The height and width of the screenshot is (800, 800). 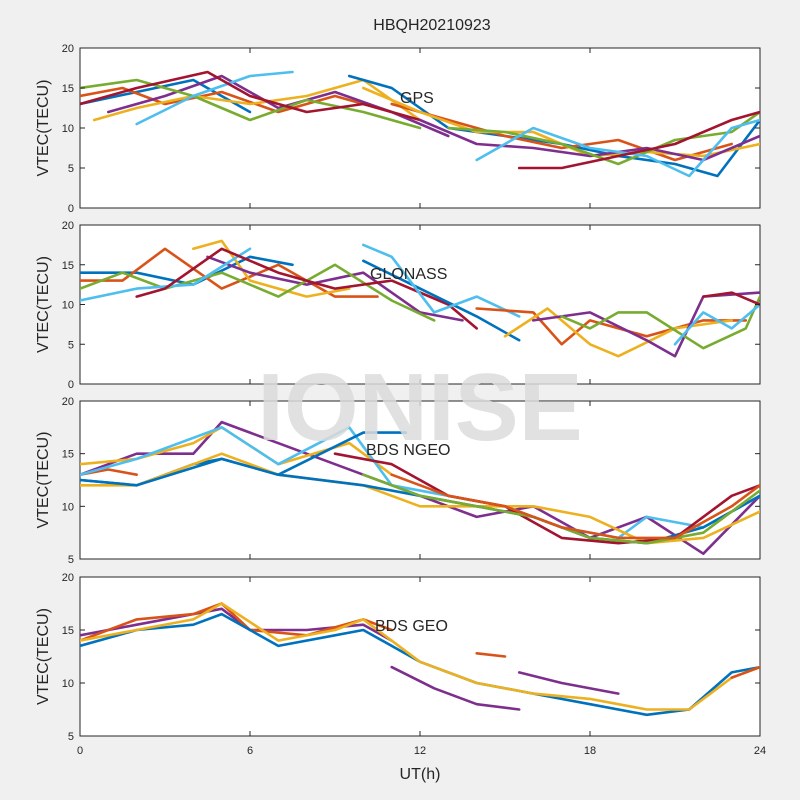 I want to click on panel-label: BDS NGEO, so click(x=408, y=450).